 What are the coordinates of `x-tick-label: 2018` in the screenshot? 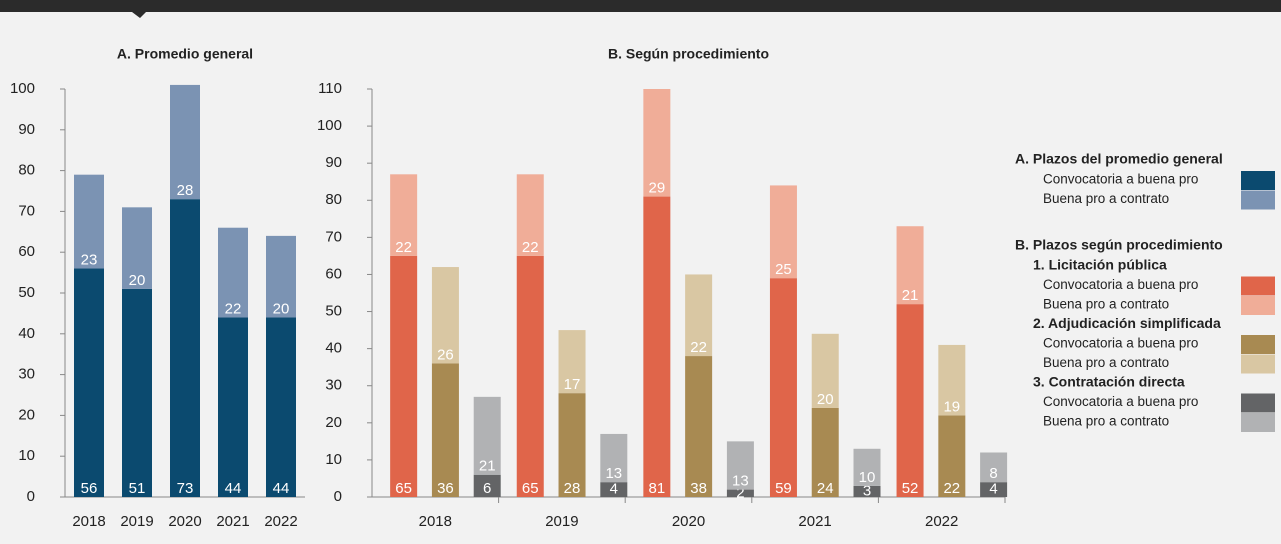 It's located at (435, 521).